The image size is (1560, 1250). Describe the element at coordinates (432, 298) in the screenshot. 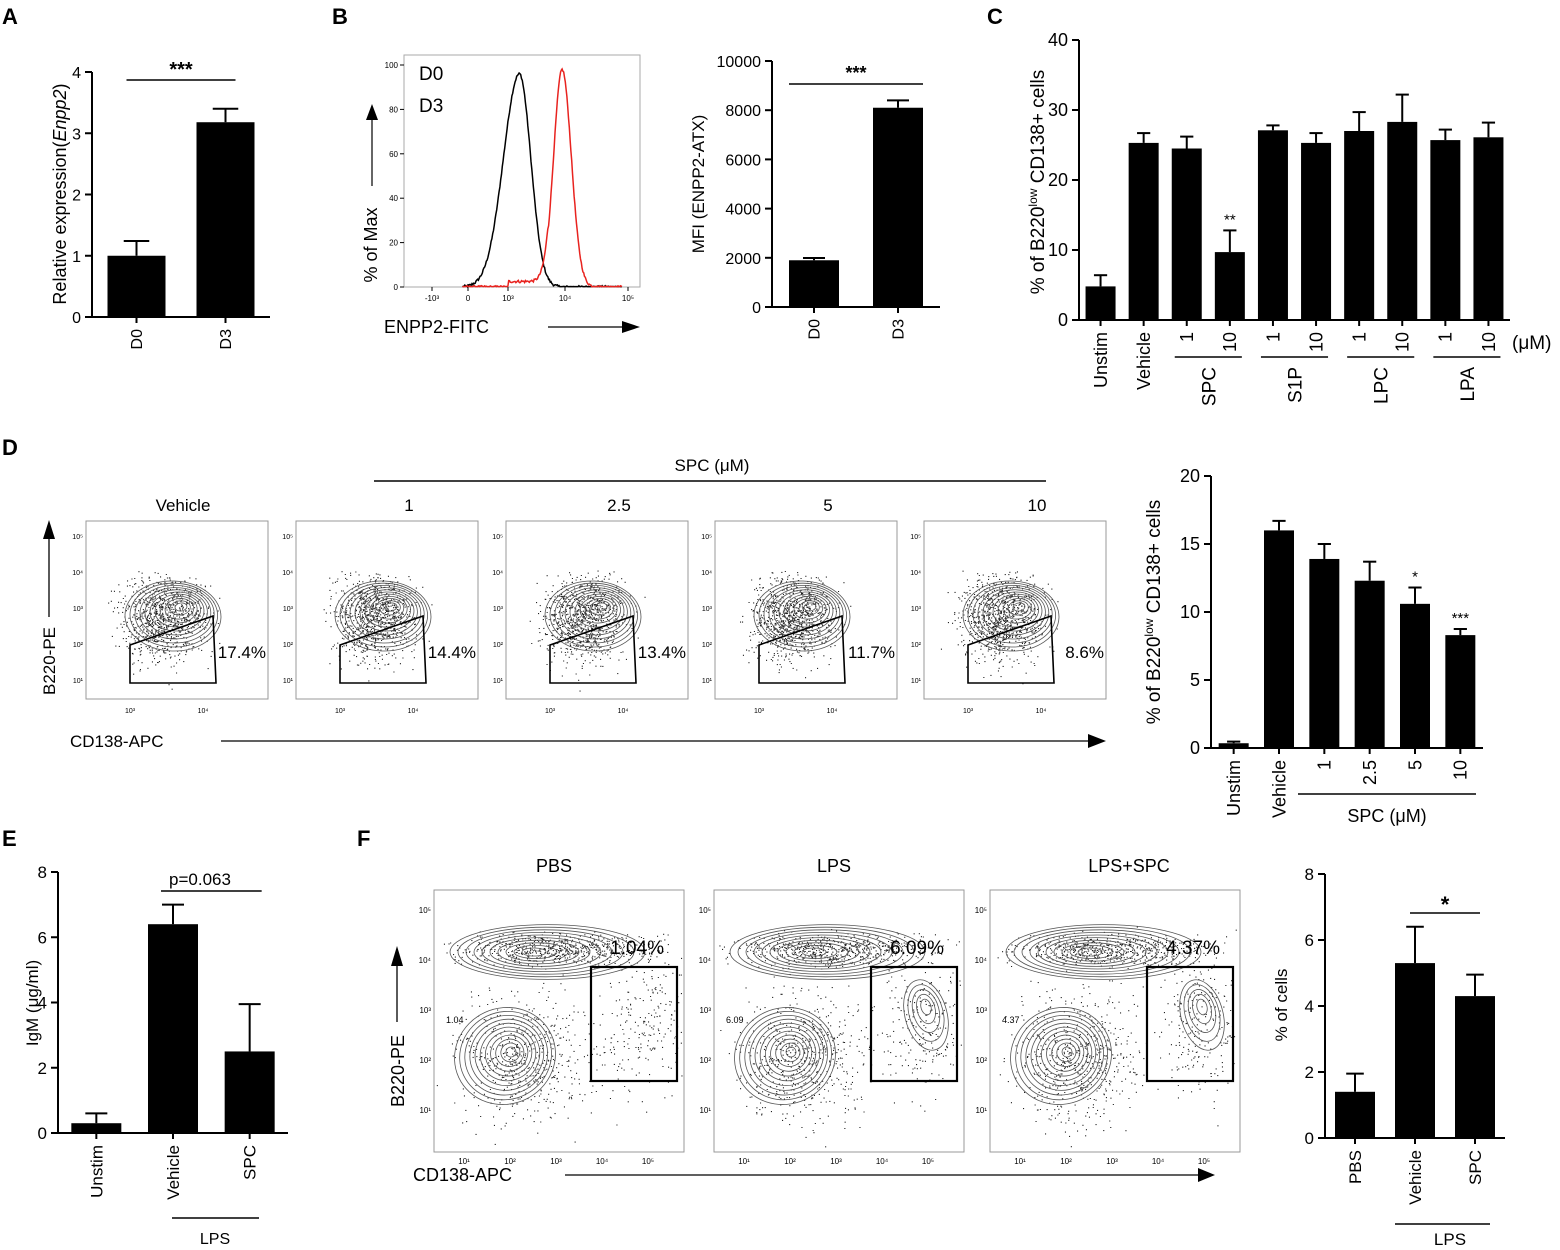

I see `x-tick-label: -10³` at that location.